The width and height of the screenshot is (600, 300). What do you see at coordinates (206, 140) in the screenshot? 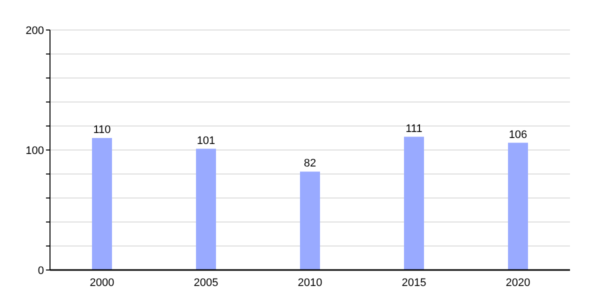
I see `data-label: 101` at bounding box center [206, 140].